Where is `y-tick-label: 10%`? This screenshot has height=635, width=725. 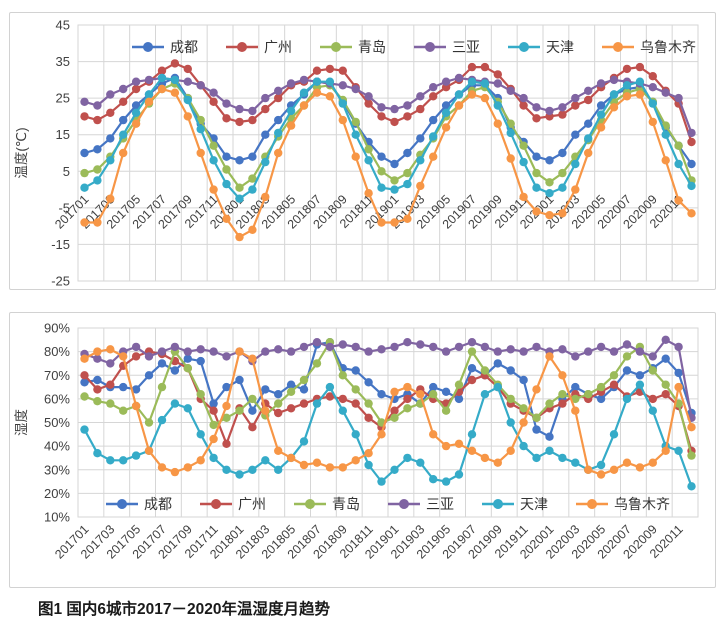 y-tick-label: 10% is located at coordinates (57, 517).